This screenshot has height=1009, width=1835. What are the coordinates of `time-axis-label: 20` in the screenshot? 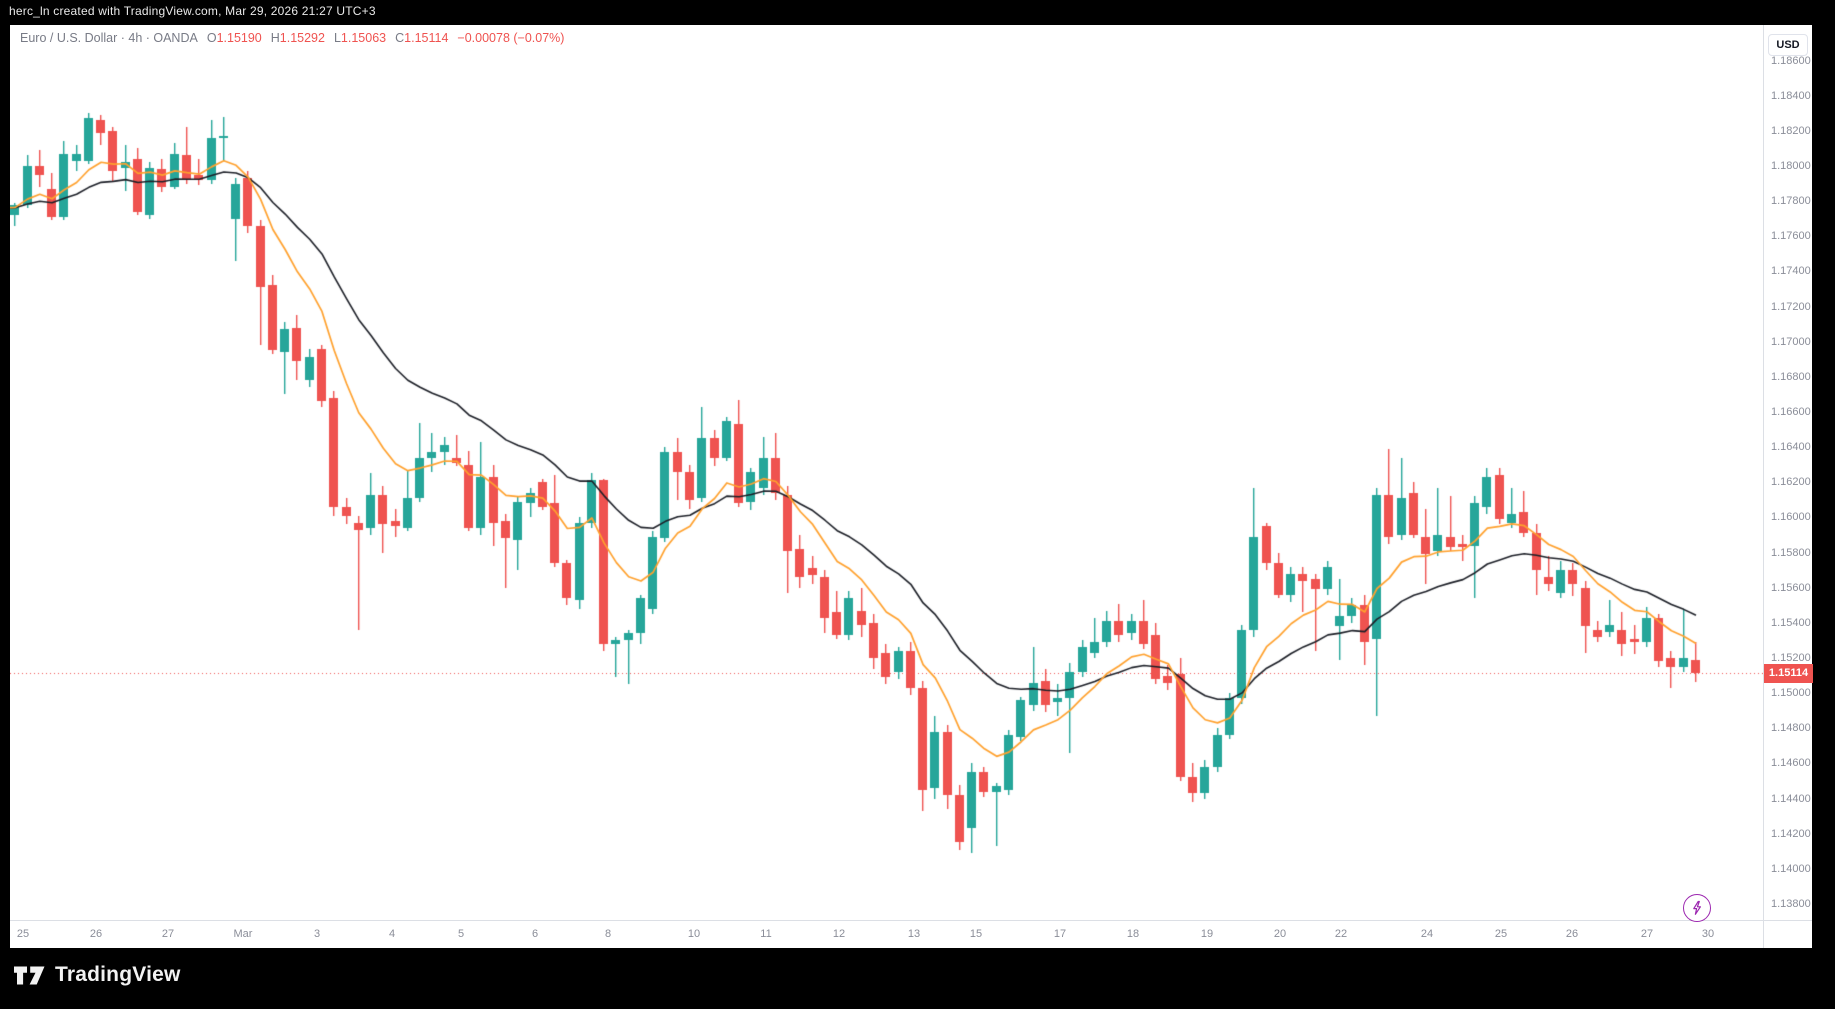 It's located at (1280, 934).